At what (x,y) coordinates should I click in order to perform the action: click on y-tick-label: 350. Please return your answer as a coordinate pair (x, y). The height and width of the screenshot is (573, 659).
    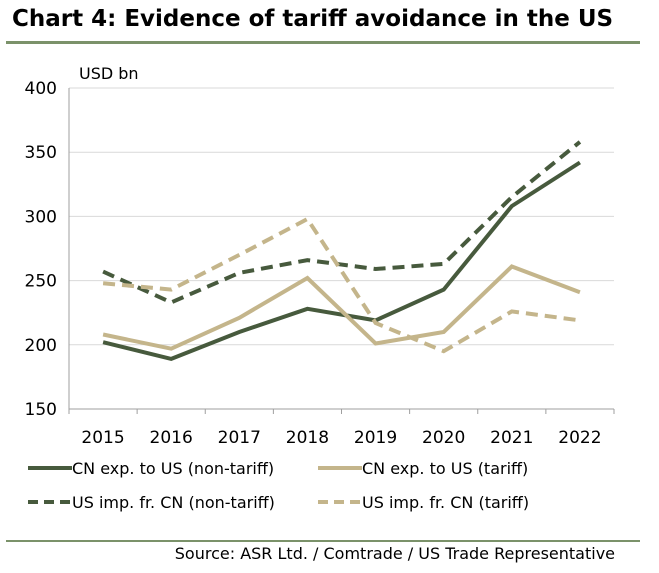
    Looking at the image, I should click on (41, 153).